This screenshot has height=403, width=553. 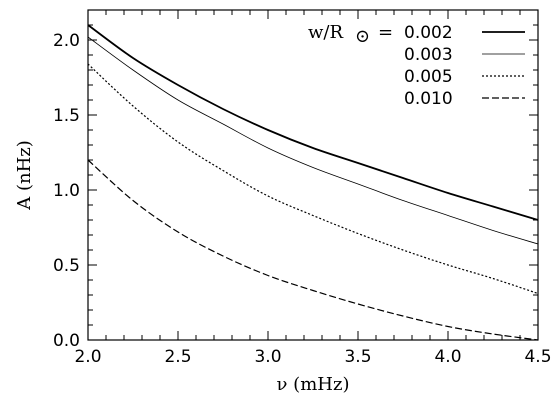 What do you see at coordinates (66, 191) in the screenshot?
I see `y-tick-label: 1.0` at bounding box center [66, 191].